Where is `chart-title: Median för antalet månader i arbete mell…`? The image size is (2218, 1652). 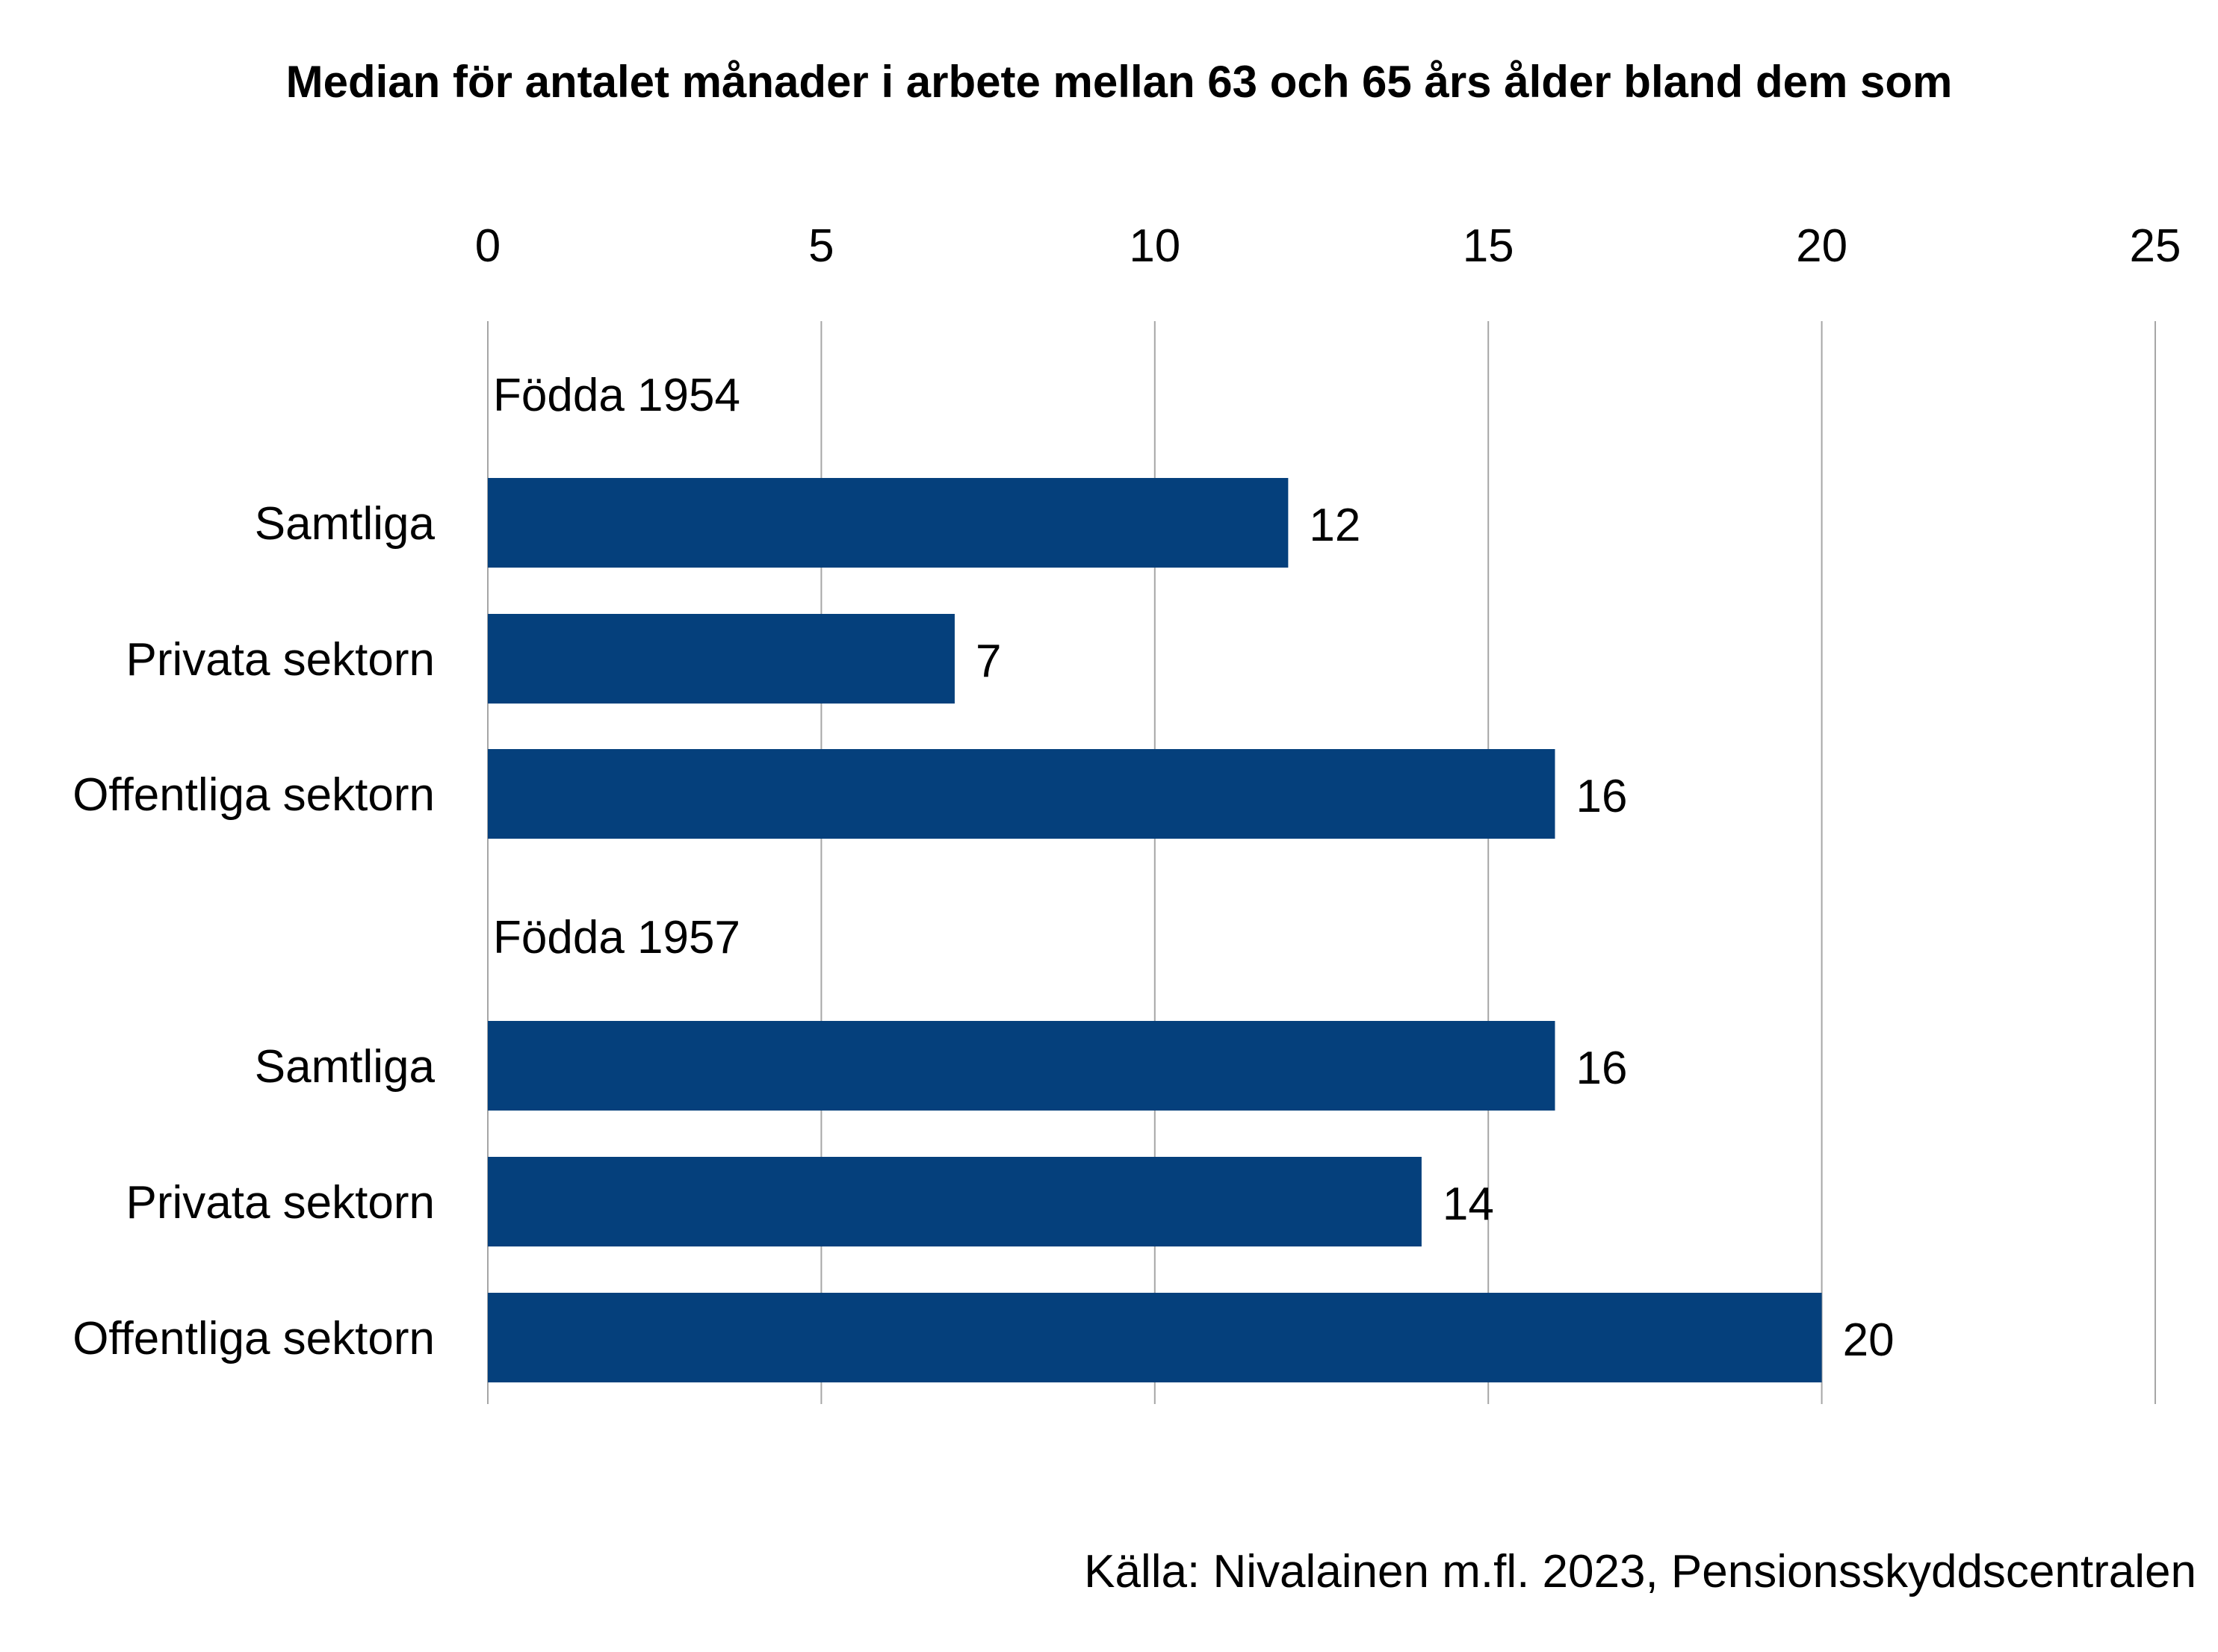 chart-title: Median för antalet månader i arbete mell… is located at coordinates (1119, 82).